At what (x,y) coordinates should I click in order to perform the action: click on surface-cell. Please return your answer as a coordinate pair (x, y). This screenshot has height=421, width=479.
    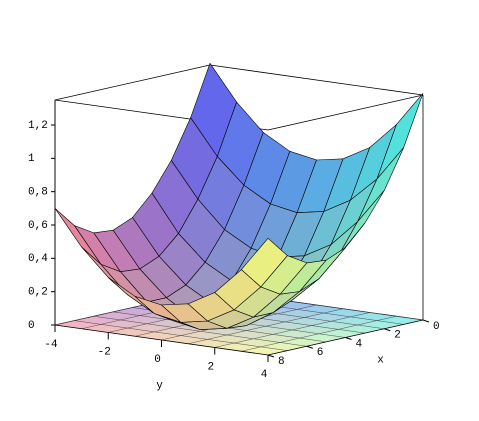
    Looking at the image, I should click on (264, 262).